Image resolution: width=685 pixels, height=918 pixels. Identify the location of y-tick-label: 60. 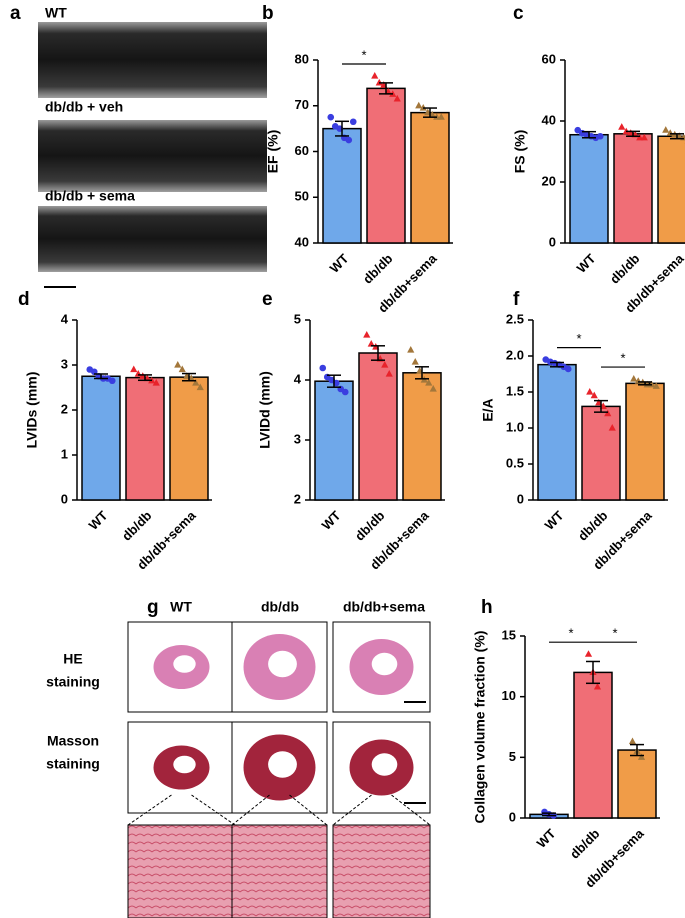
(549, 58).